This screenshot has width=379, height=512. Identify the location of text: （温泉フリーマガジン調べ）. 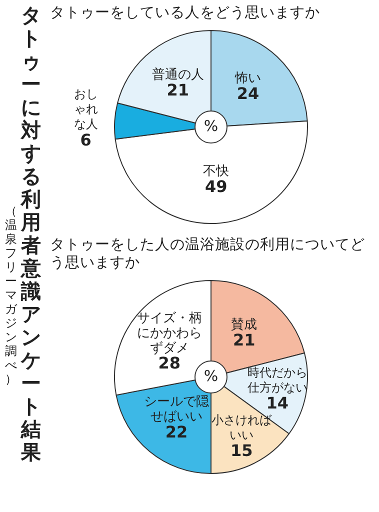
(11, 295).